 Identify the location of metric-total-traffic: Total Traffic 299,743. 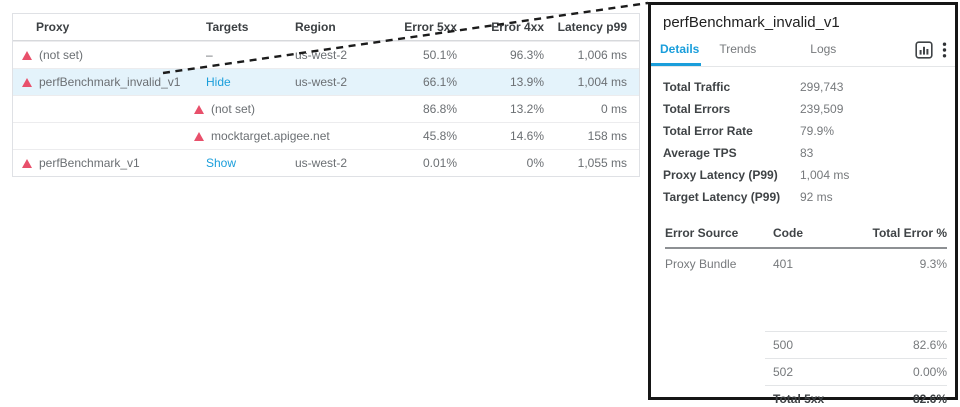
(803, 87).